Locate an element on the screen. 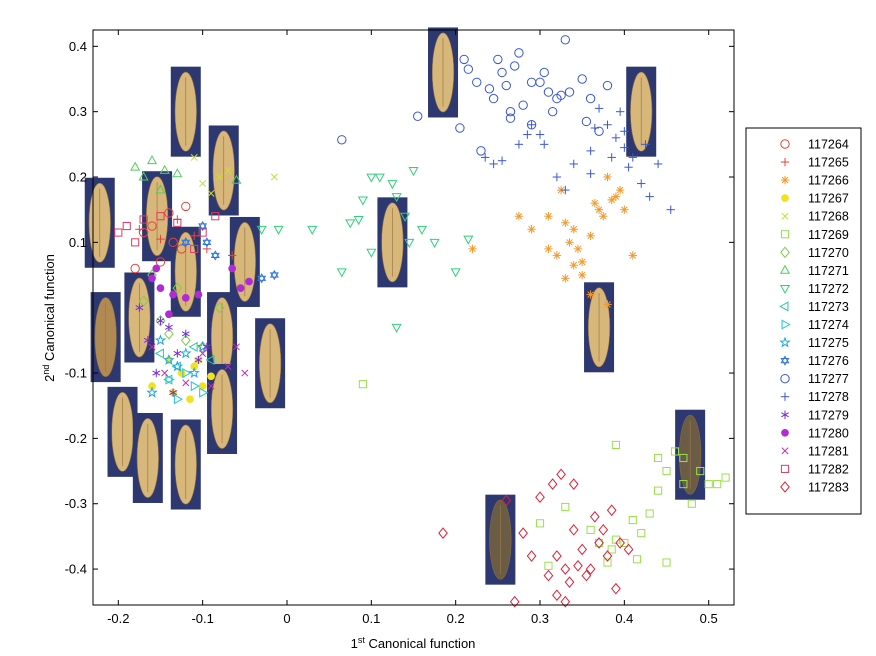 The image size is (876, 656). legend-label: 117269 is located at coordinates (828, 235).